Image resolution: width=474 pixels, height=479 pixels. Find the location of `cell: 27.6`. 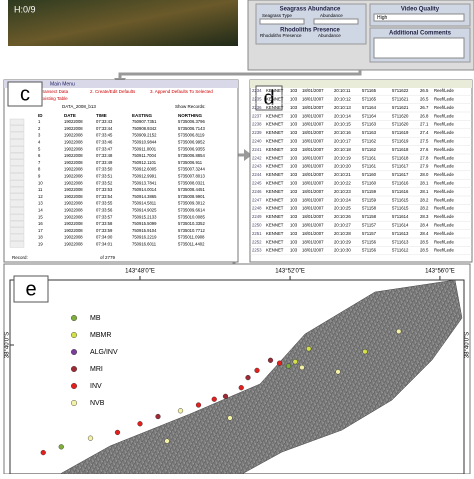

cell: 27.6 is located at coordinates (424, 149).